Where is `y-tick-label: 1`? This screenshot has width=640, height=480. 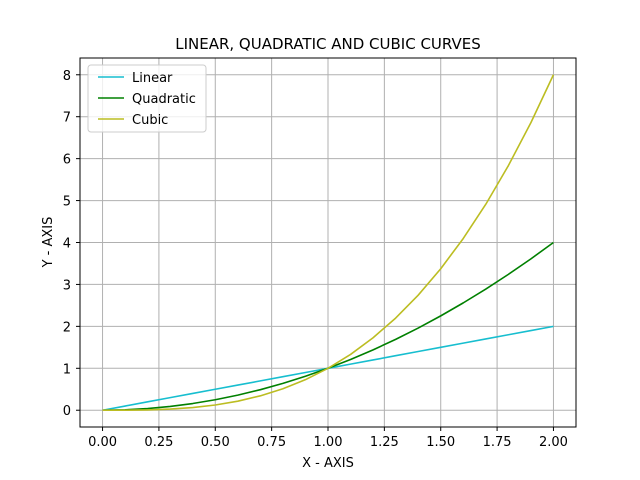
y-tick-label: 1 is located at coordinates (67, 369).